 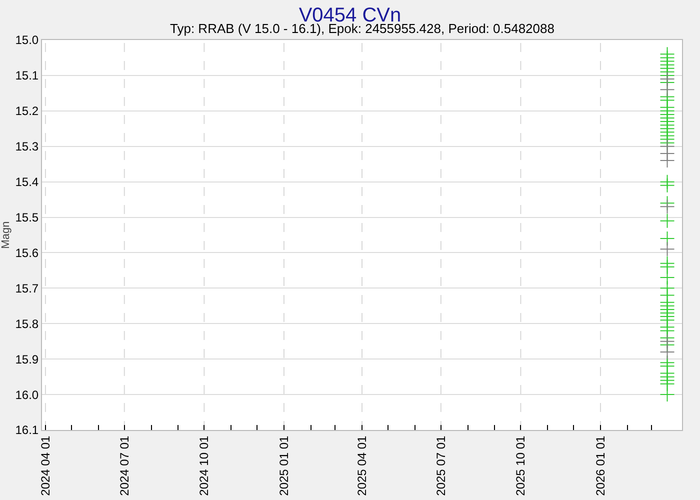 What do you see at coordinates (600, 465) in the screenshot?
I see `x-tick-label: 2026 01 01` at bounding box center [600, 465].